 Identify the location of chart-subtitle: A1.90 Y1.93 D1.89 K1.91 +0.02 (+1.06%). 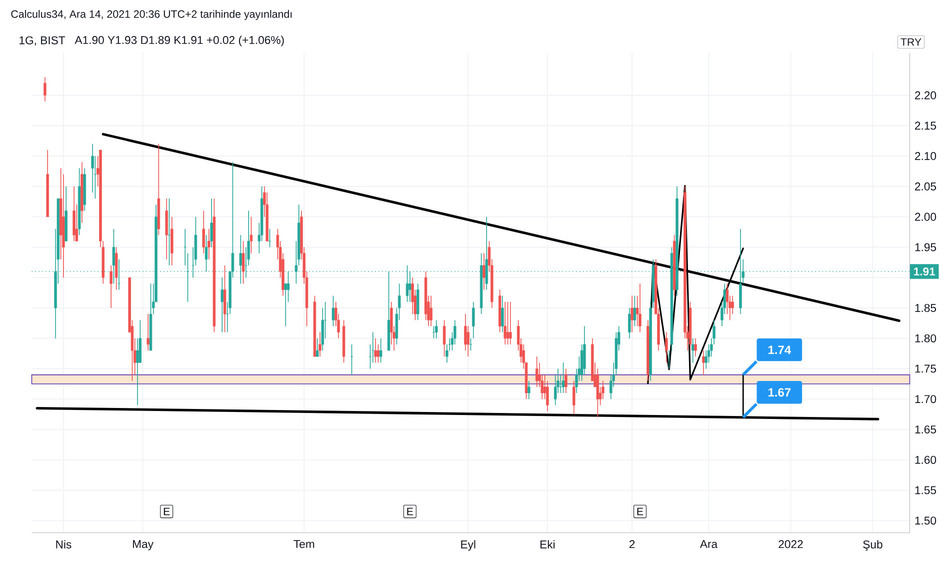
(179, 41).